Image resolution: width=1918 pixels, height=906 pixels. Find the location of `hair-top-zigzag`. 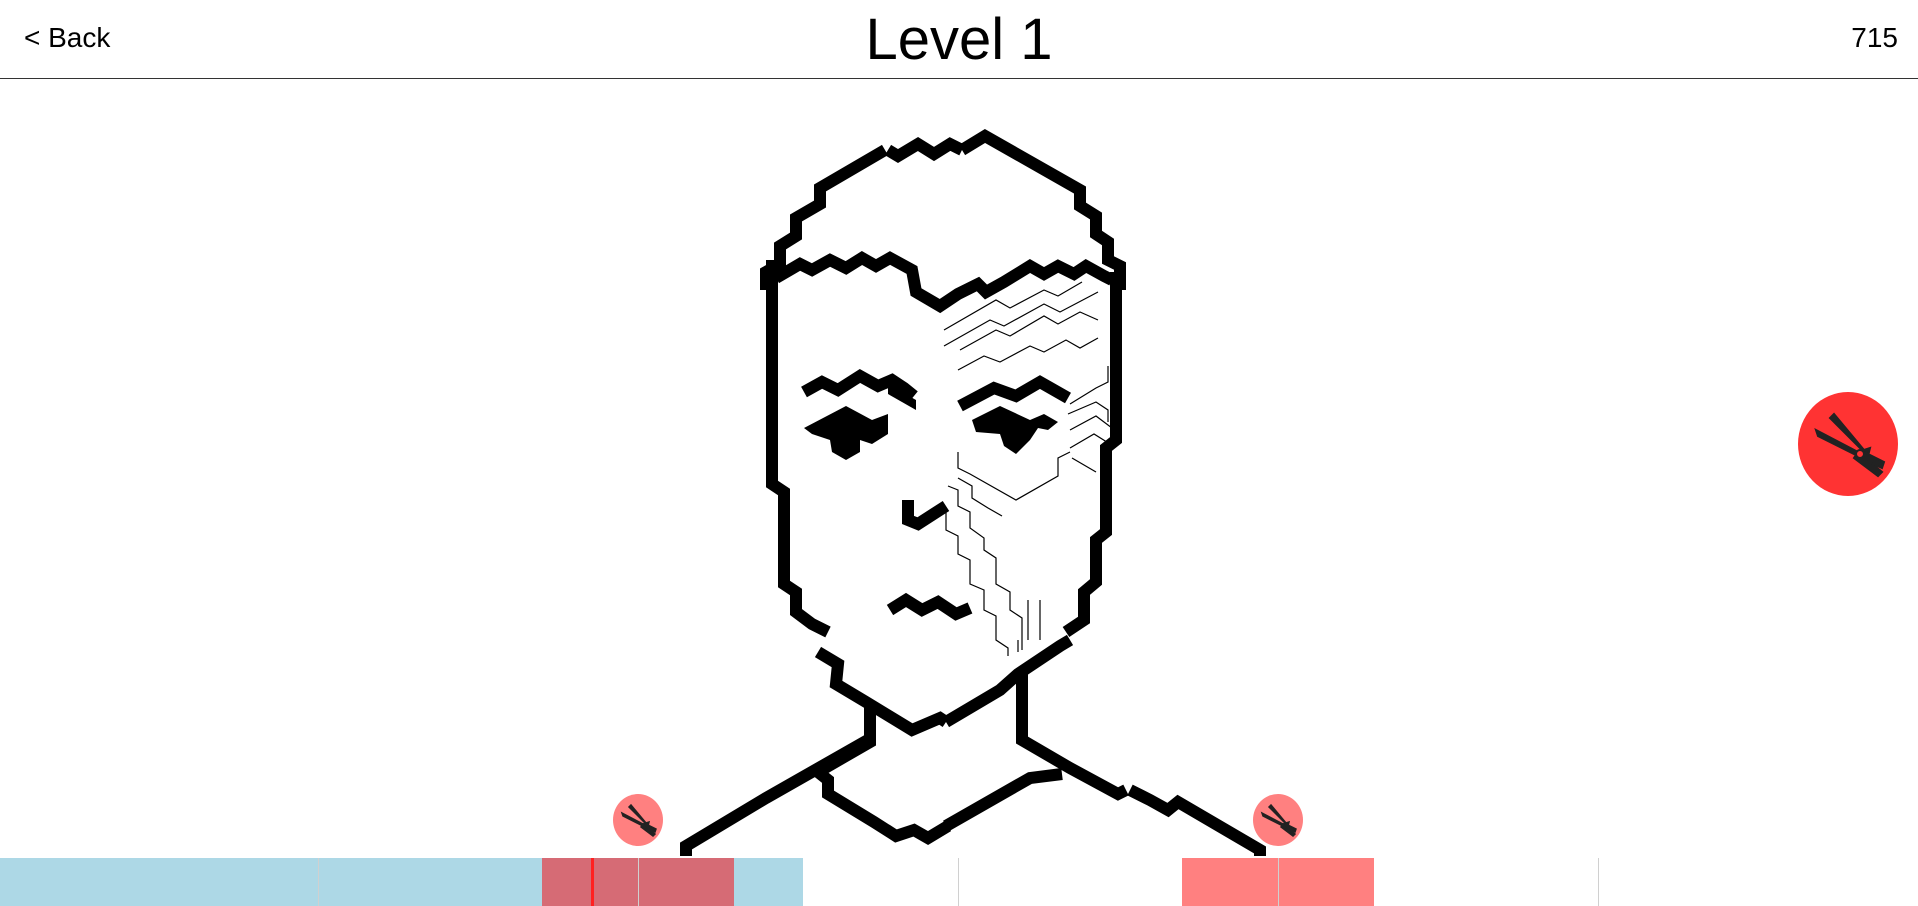

hair-top-zigzag is located at coordinates (924, 149).